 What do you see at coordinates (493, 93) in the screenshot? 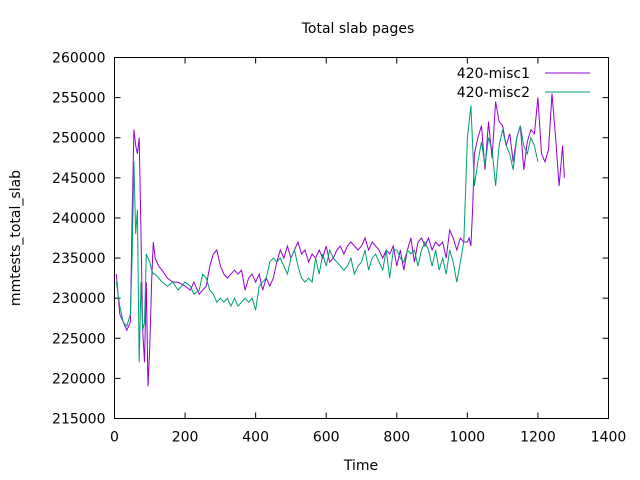
I see `legend-label: 420-misc2` at bounding box center [493, 93].